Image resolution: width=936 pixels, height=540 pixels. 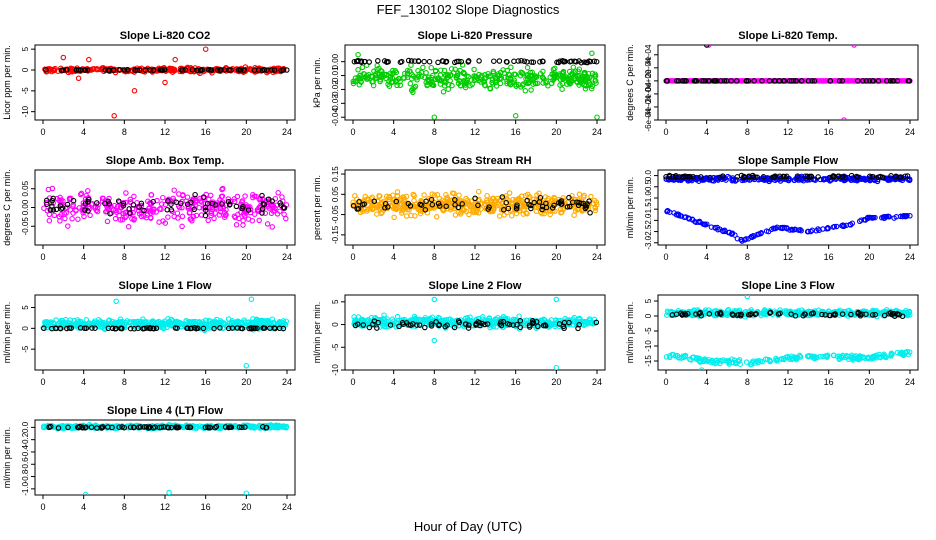 What do you see at coordinates (516, 382) in the screenshot?
I see `x-tick-label: 16` at bounding box center [516, 382].